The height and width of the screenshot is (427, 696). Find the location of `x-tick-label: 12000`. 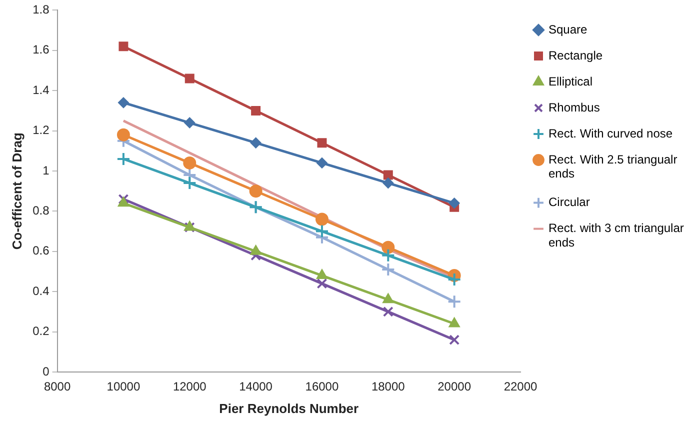

x-tick-label: 12000 is located at coordinates (189, 387).